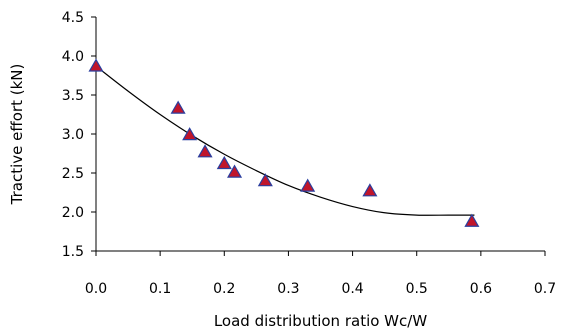 The image size is (563, 334). I want to click on y-axis-label: Tractive effort (kN), so click(17, 135).